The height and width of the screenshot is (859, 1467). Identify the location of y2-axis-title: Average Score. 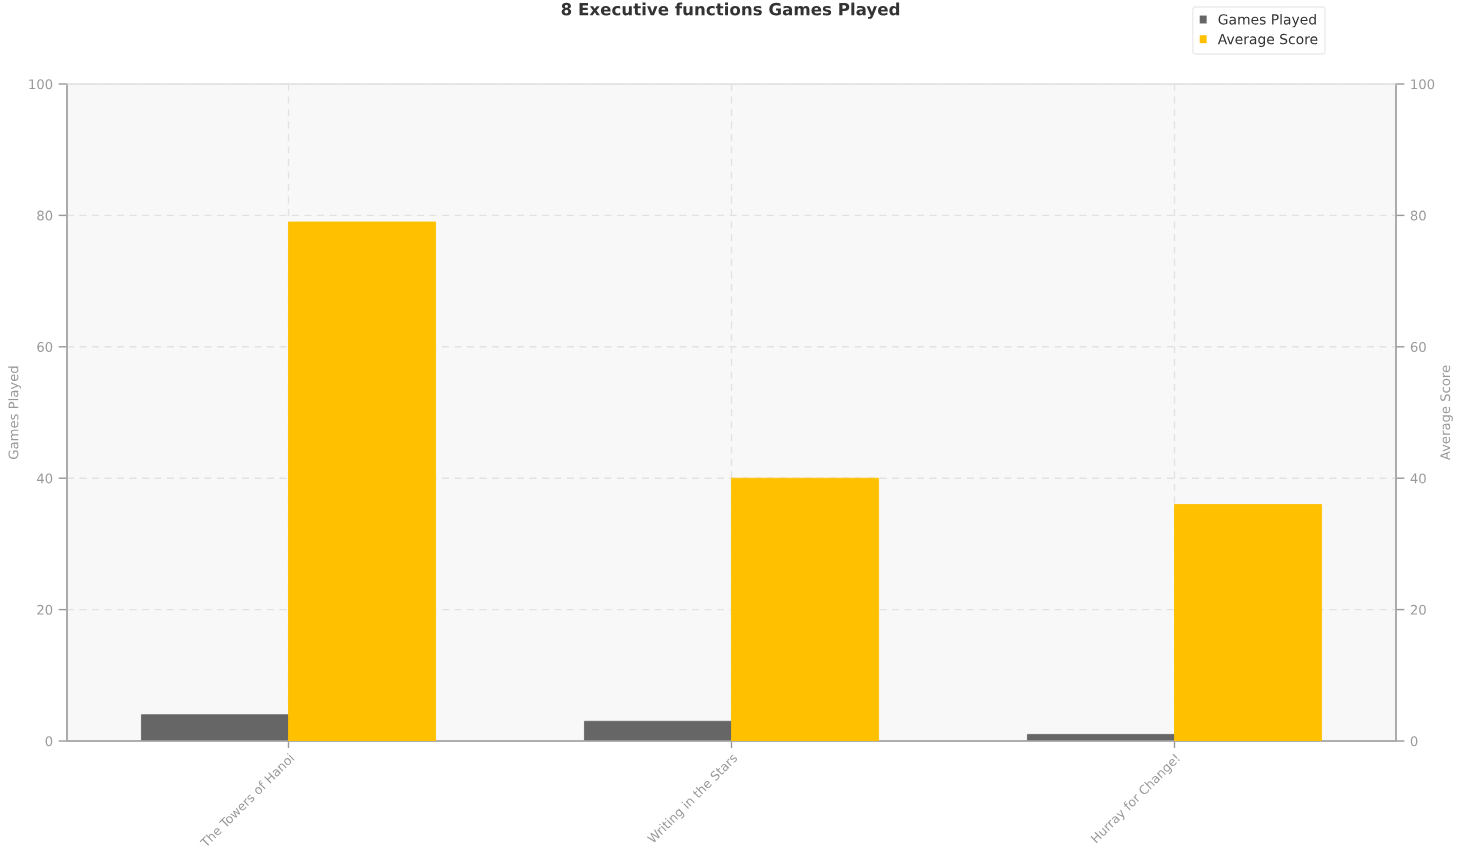
(1446, 413).